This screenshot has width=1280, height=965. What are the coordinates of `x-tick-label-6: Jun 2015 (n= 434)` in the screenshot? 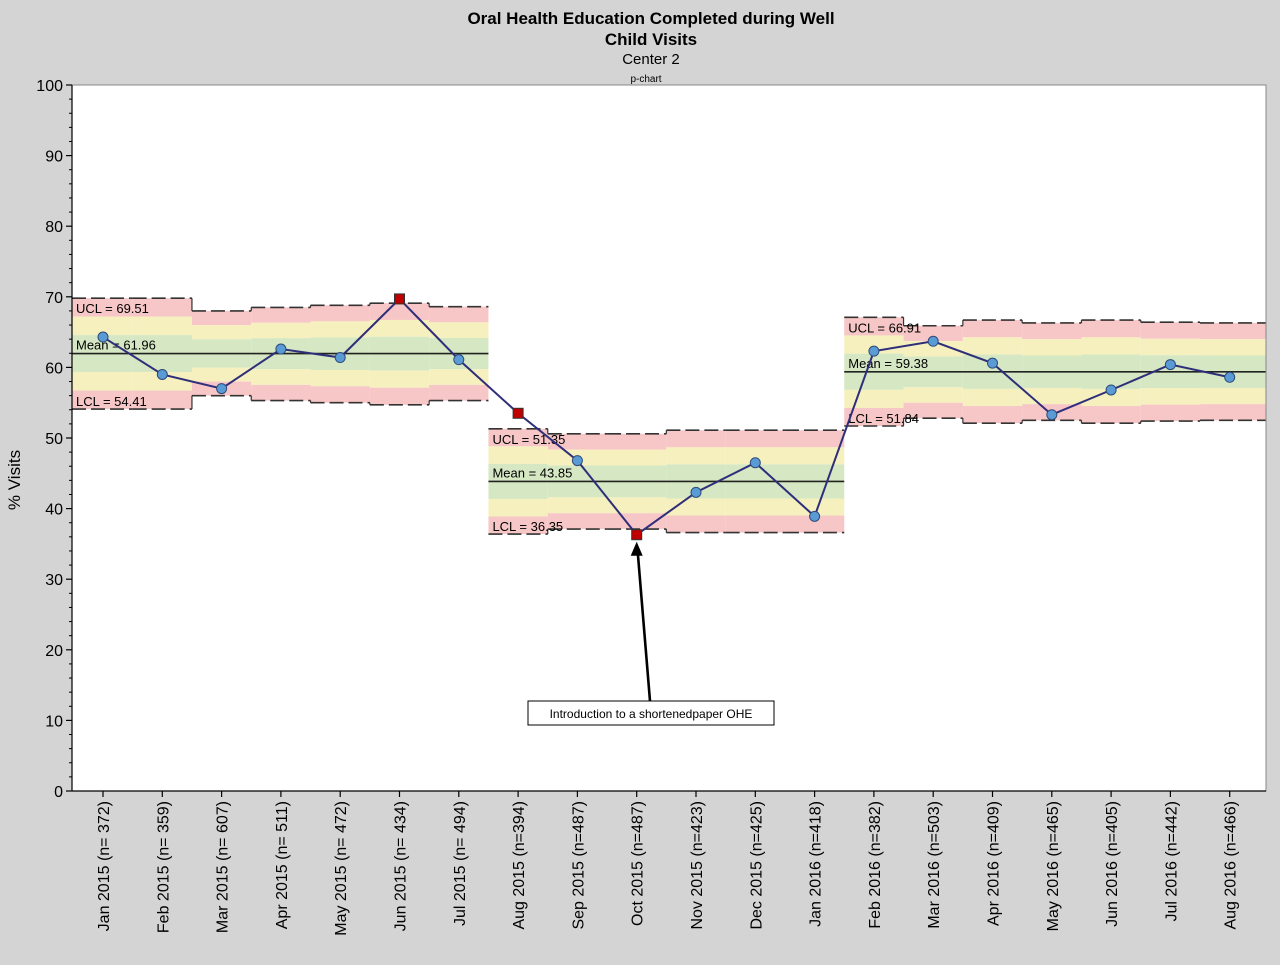 It's located at (401, 866).